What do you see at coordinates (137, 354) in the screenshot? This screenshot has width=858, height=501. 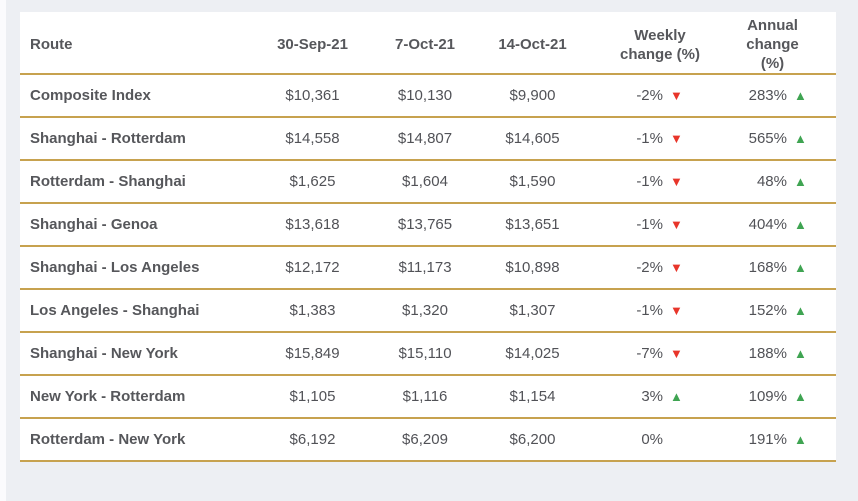 I see `route-name: Shanghai - New York` at bounding box center [137, 354].